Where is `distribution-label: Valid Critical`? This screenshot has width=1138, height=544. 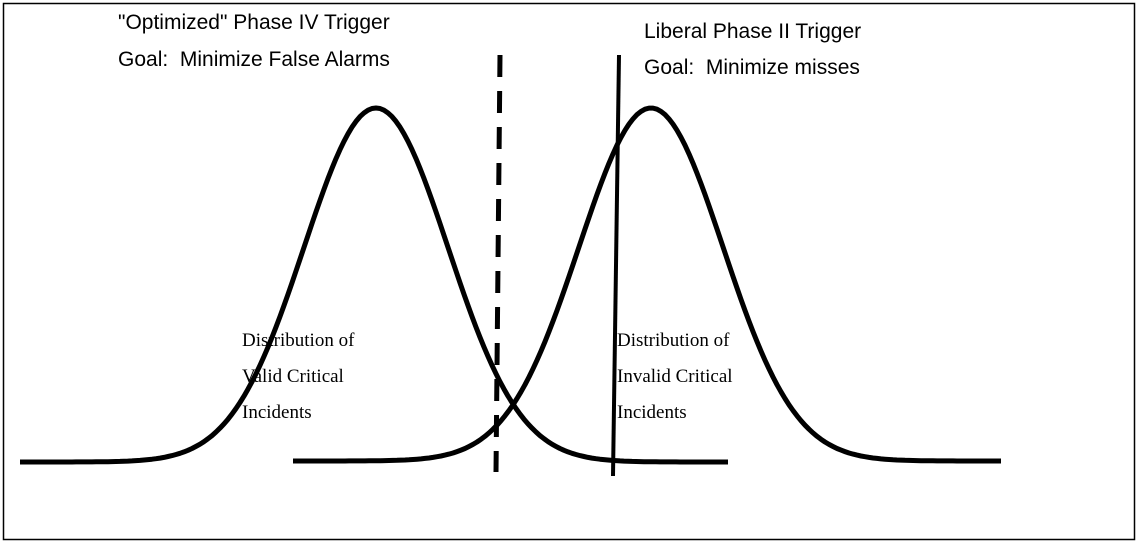 distribution-label: Valid Critical is located at coordinates (293, 376).